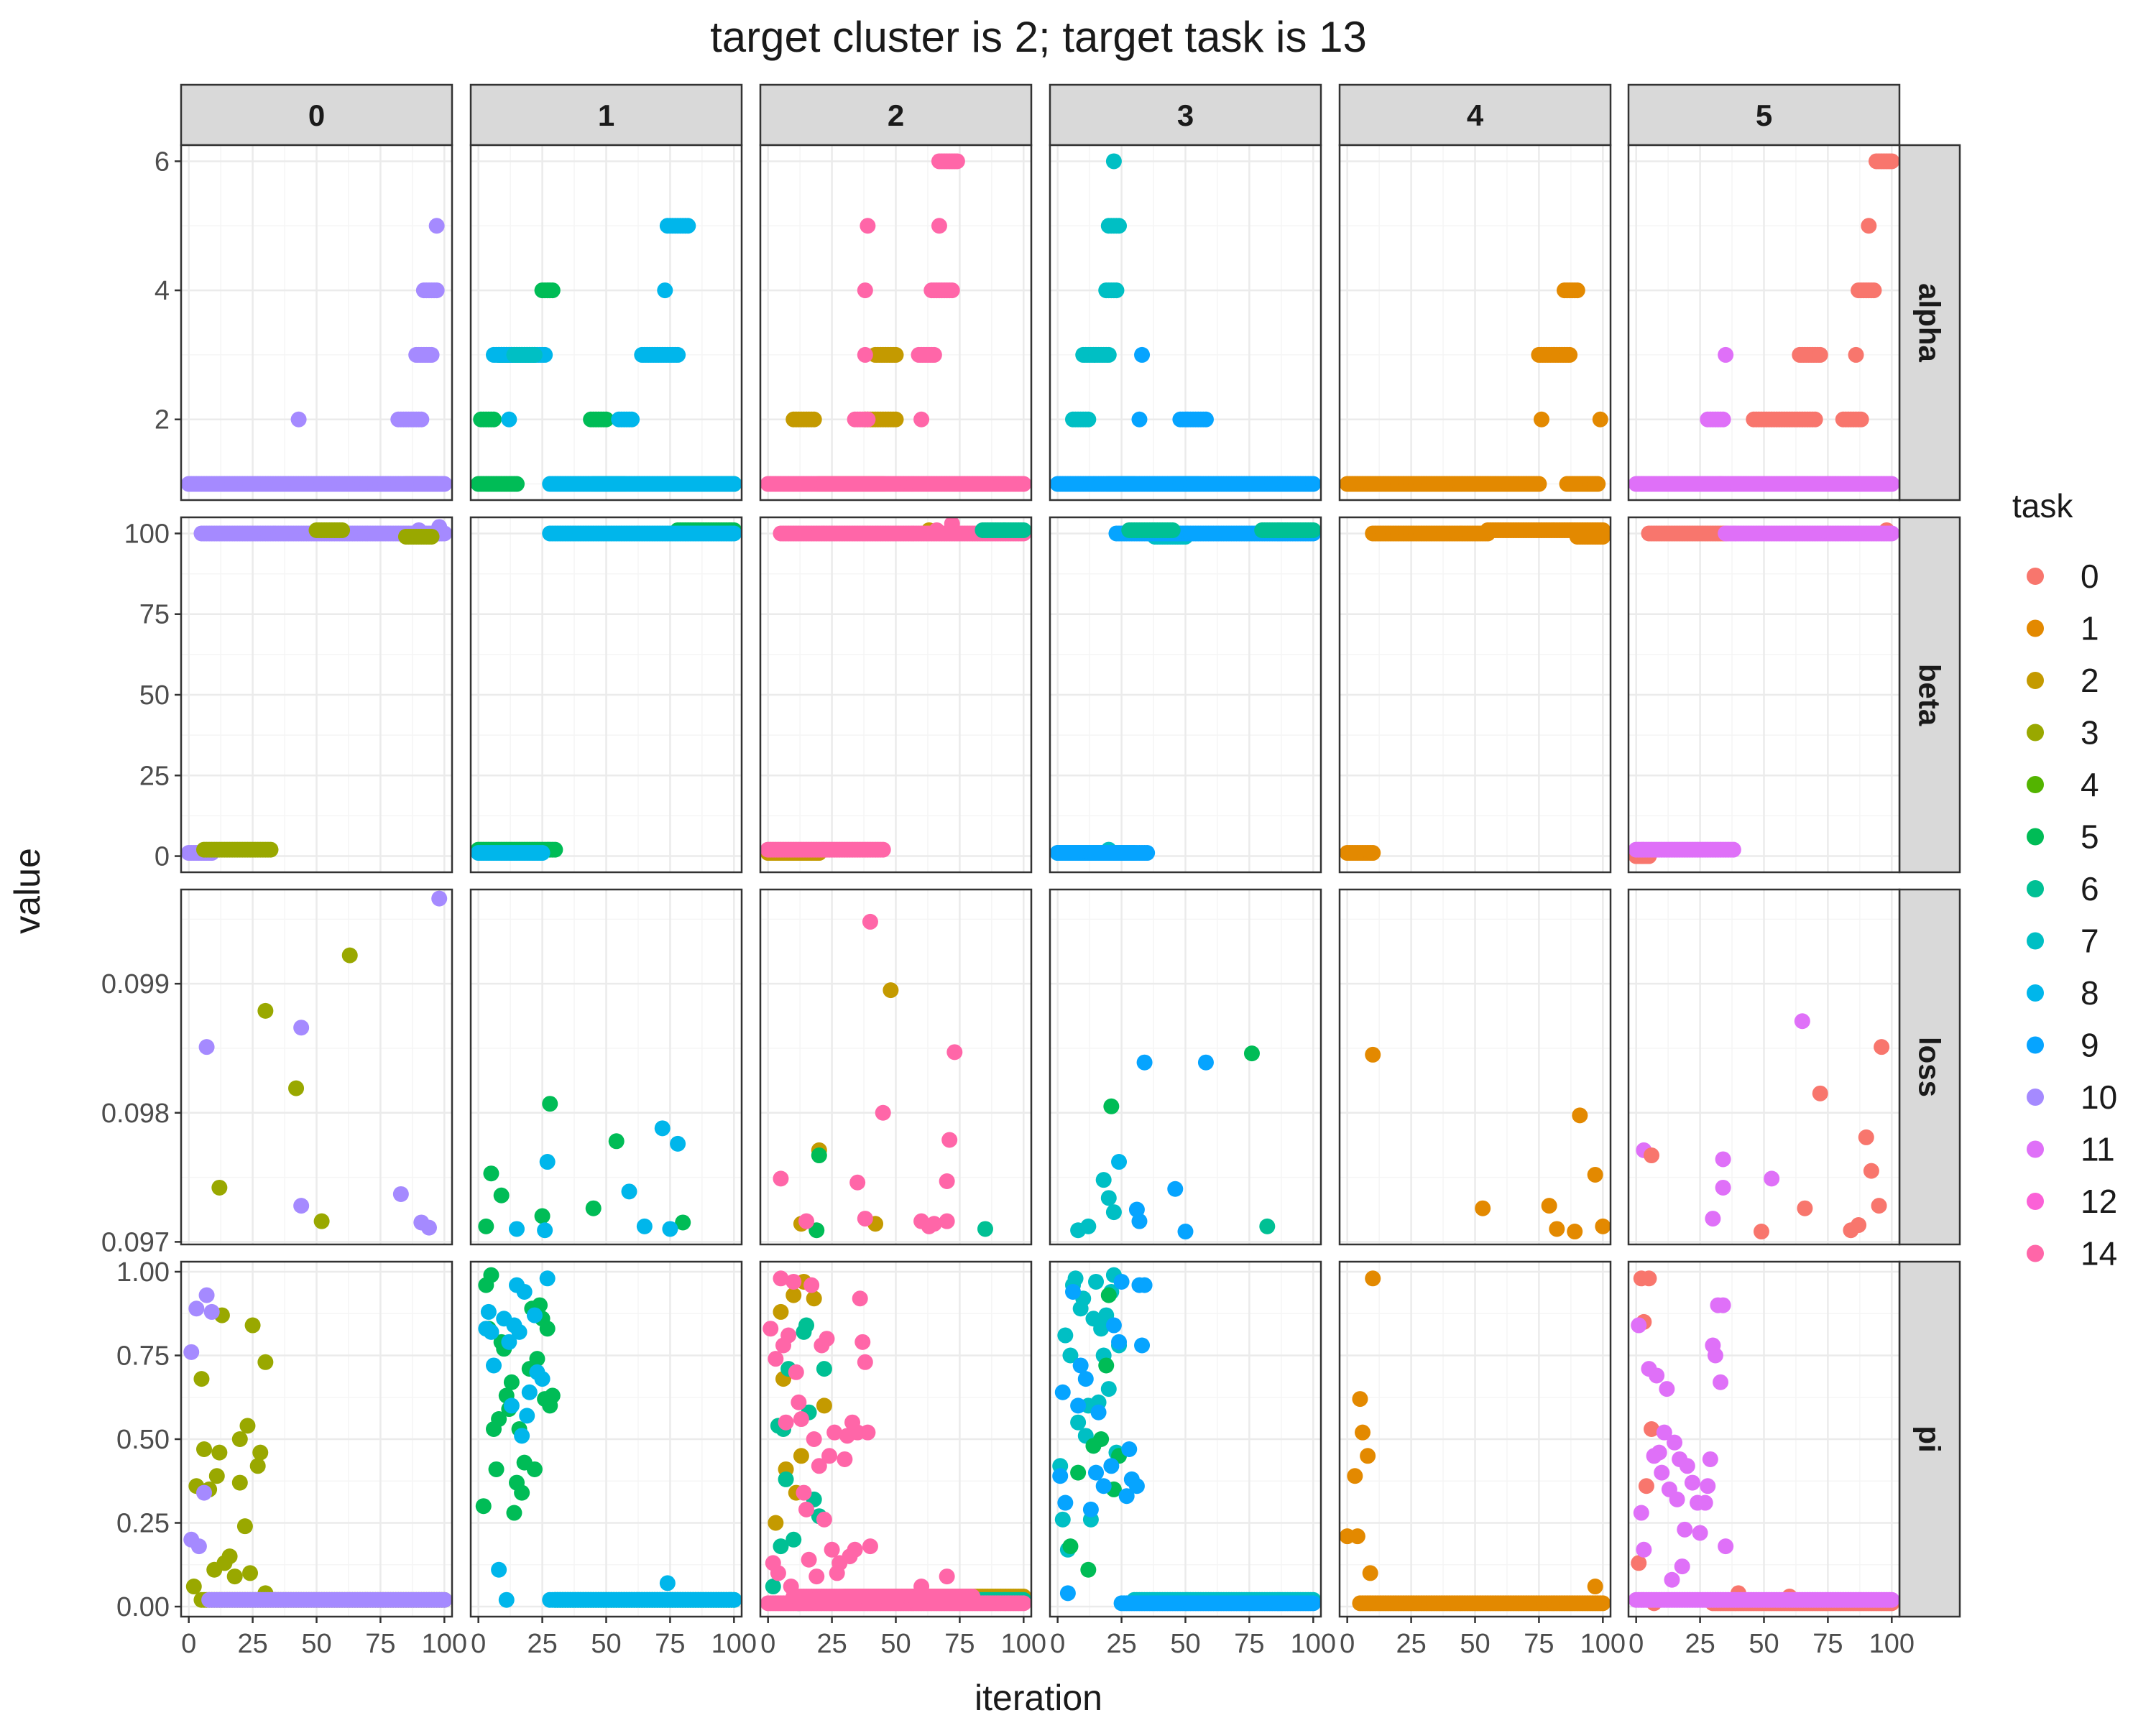 This screenshot has height=1728, width=2156. I want to click on legend-label: 1, so click(2090, 628).